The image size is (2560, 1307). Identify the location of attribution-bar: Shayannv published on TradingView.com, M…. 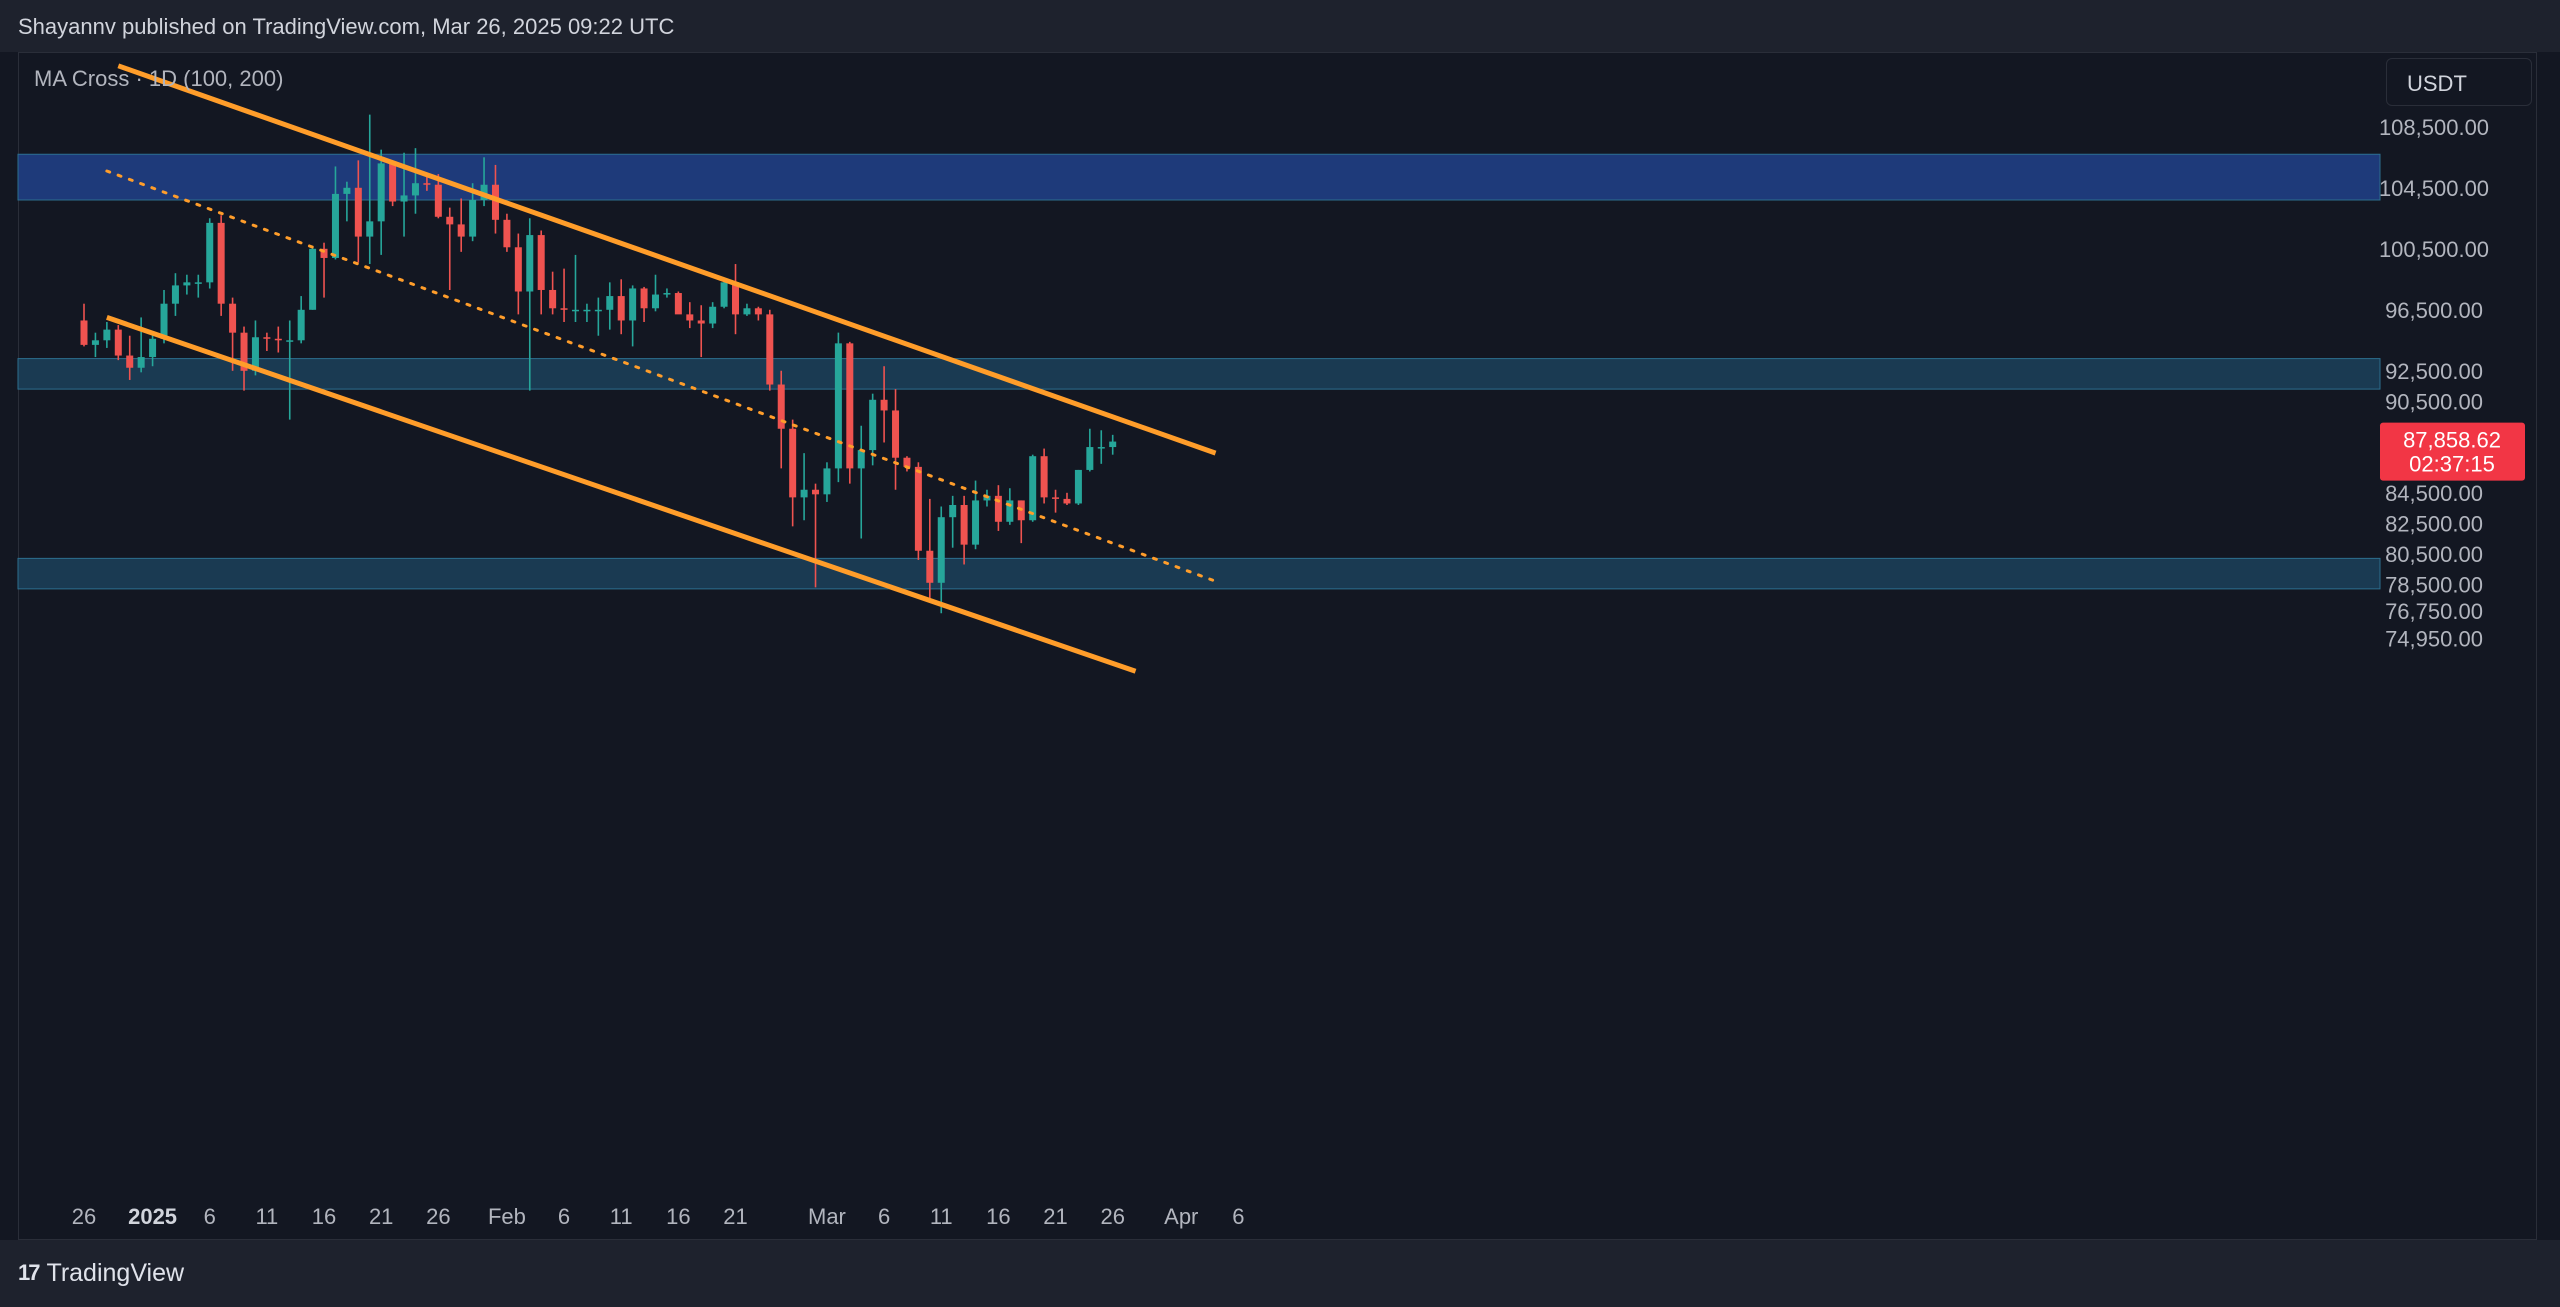
(1280, 26).